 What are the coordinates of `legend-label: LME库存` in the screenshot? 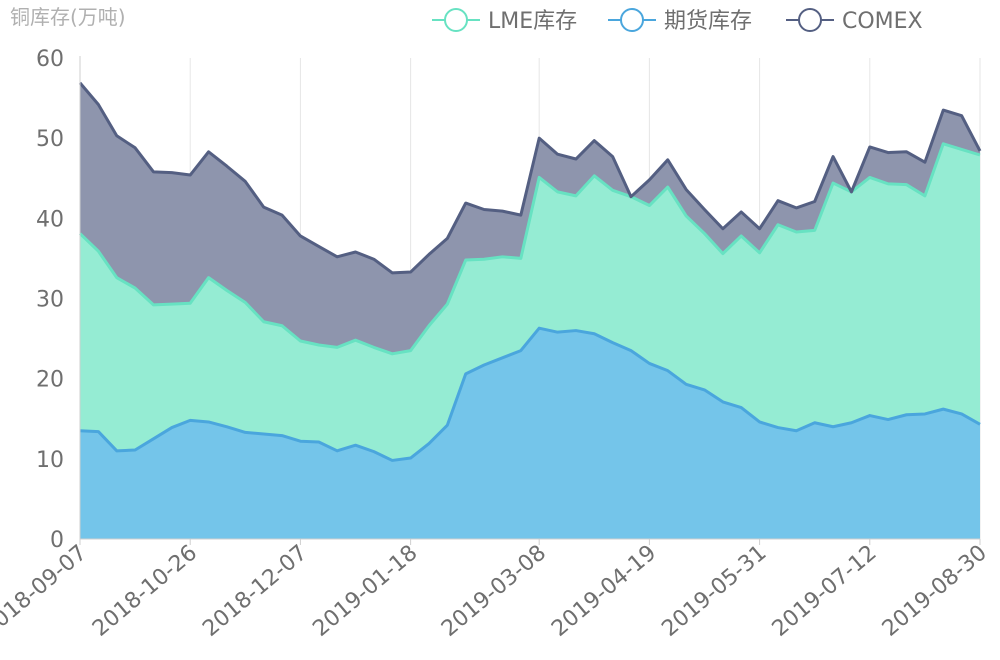 It's located at (532, 21).